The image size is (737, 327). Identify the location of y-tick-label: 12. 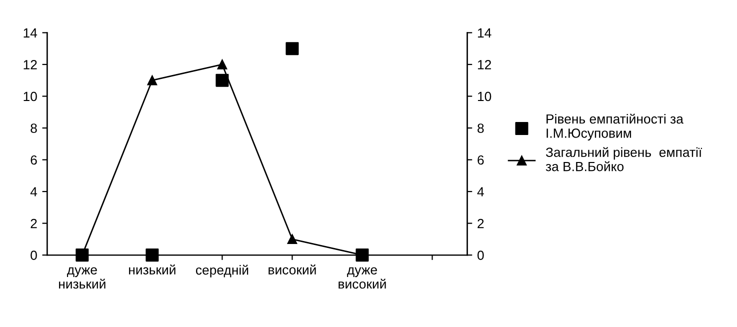
(30, 65).